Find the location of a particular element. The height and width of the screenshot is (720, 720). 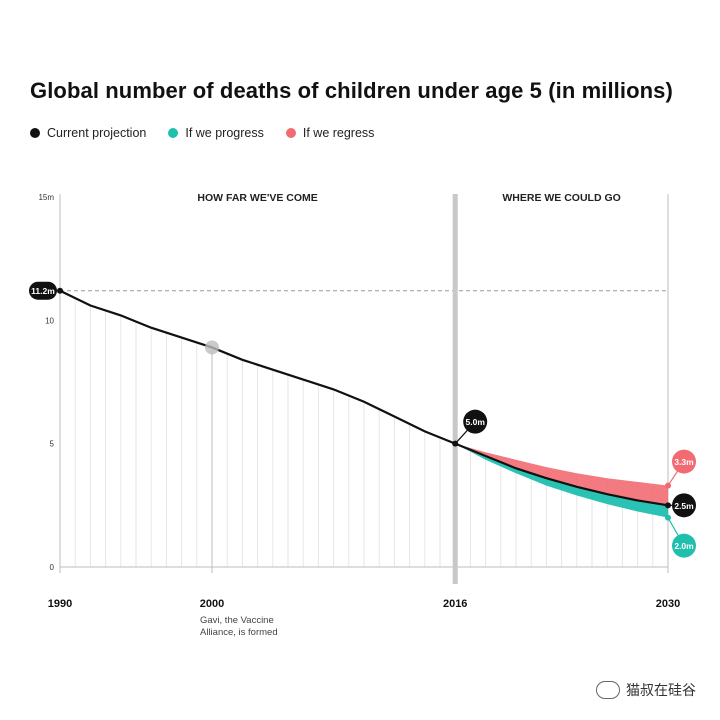

progress-band is located at coordinates (561, 480).